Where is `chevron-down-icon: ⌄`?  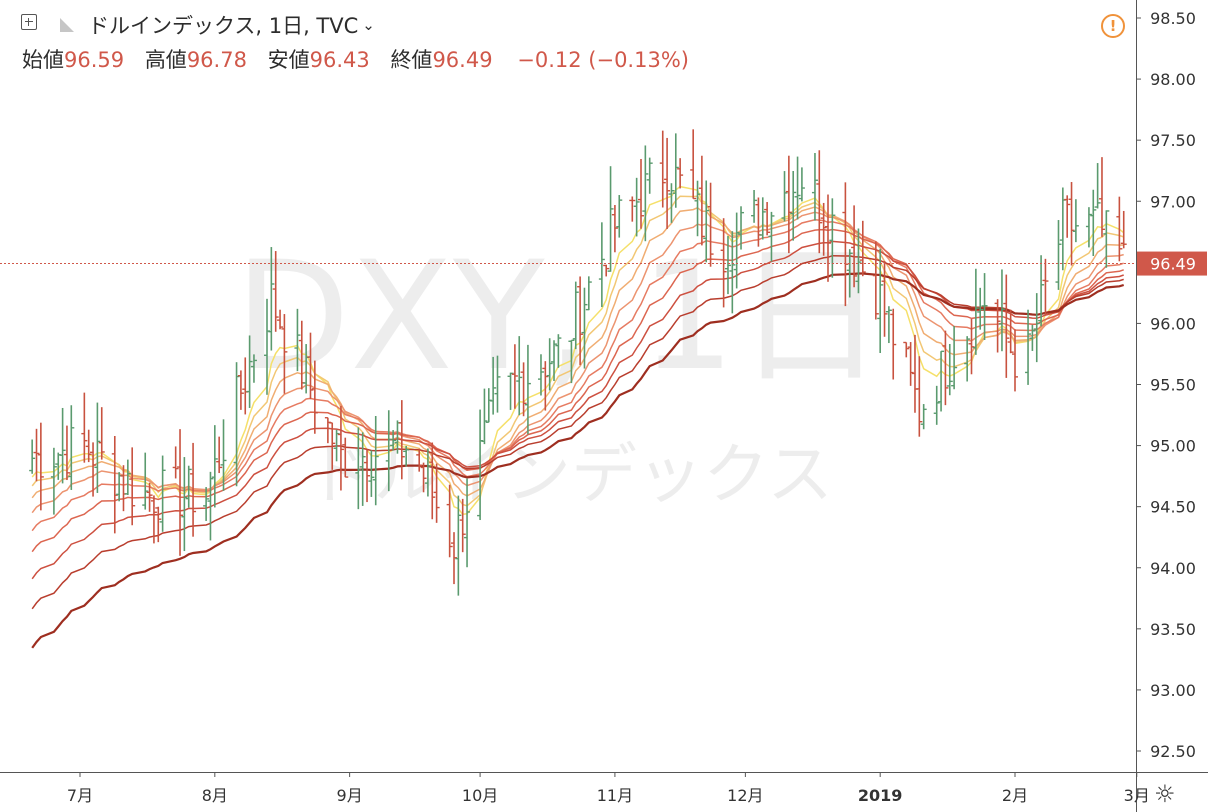
chevron-down-icon: ⌄ is located at coordinates (368, 25).